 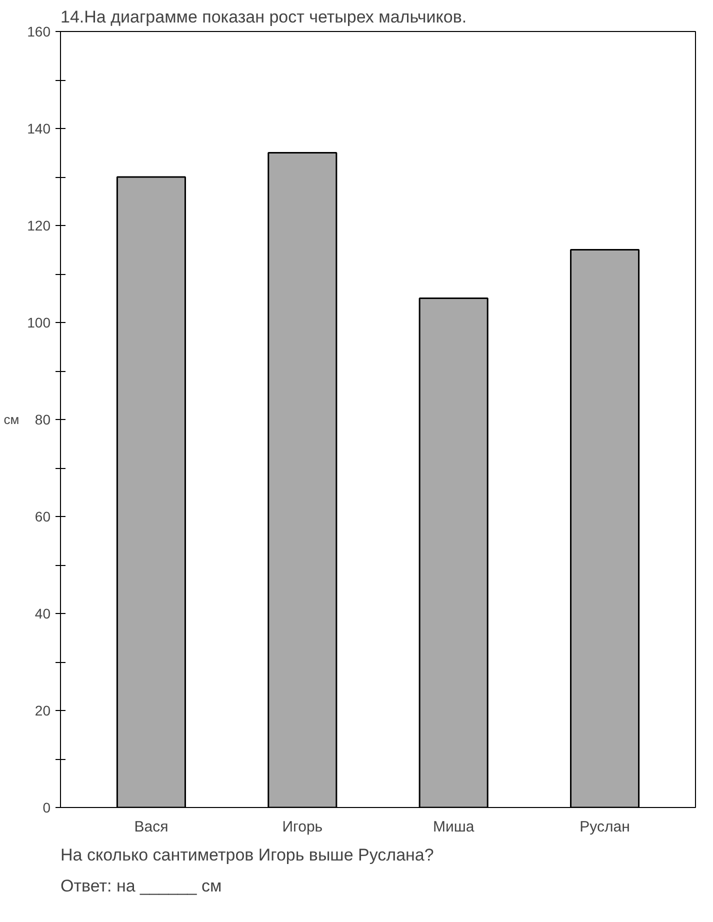 I want to click on y-tick-label: 80, so click(x=42, y=420).